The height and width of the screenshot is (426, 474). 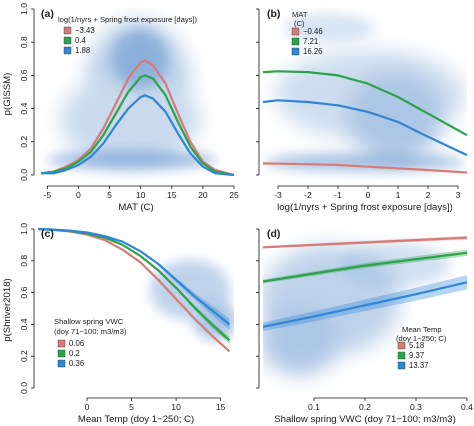 I want to click on panel-a-series, so click(x=137, y=118).